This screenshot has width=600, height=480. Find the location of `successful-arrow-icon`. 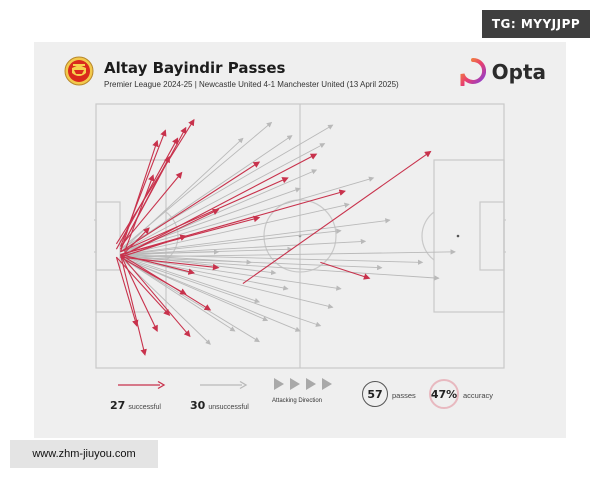

successful-arrow-icon is located at coordinates (142, 385).